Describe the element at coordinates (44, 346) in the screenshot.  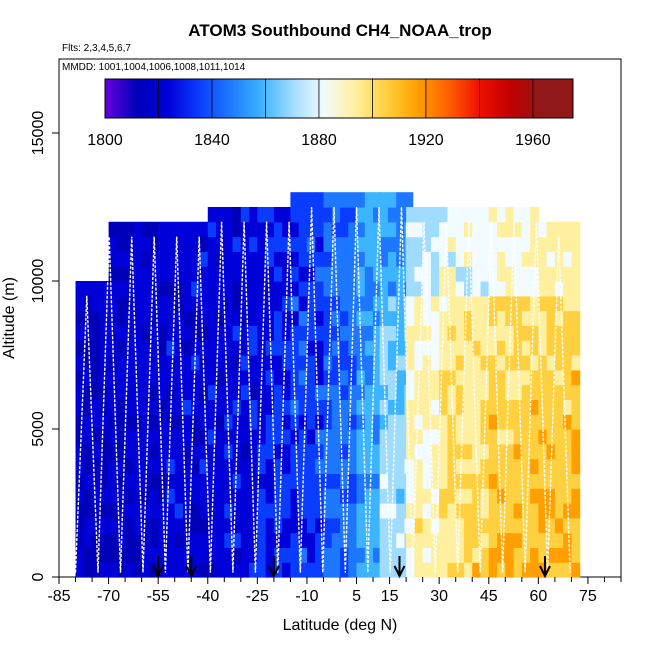
I see `y-axis: 0 5000 10000 15000` at that location.